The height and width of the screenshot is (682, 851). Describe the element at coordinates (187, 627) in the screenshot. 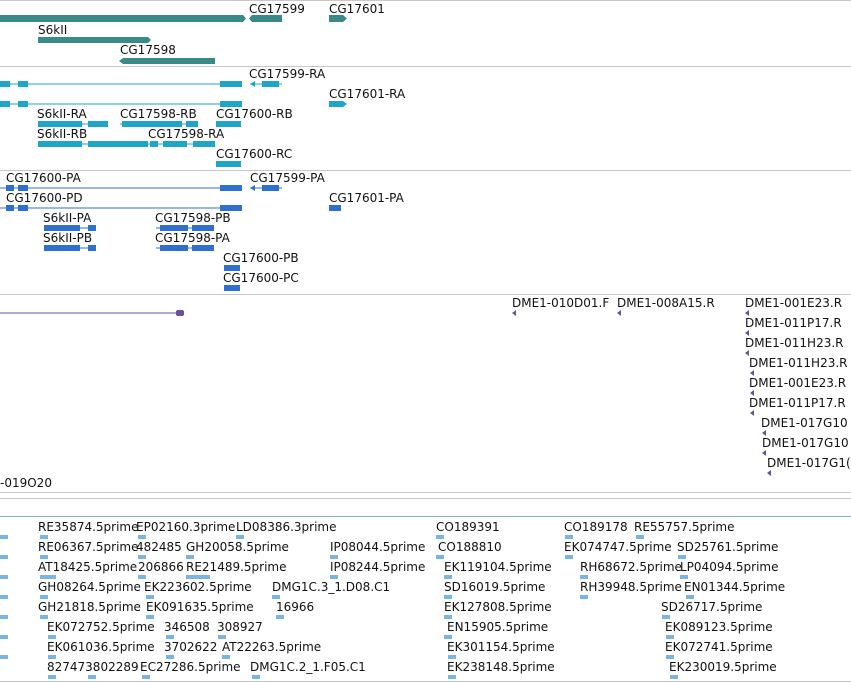

I see `est-label: 346508` at that location.